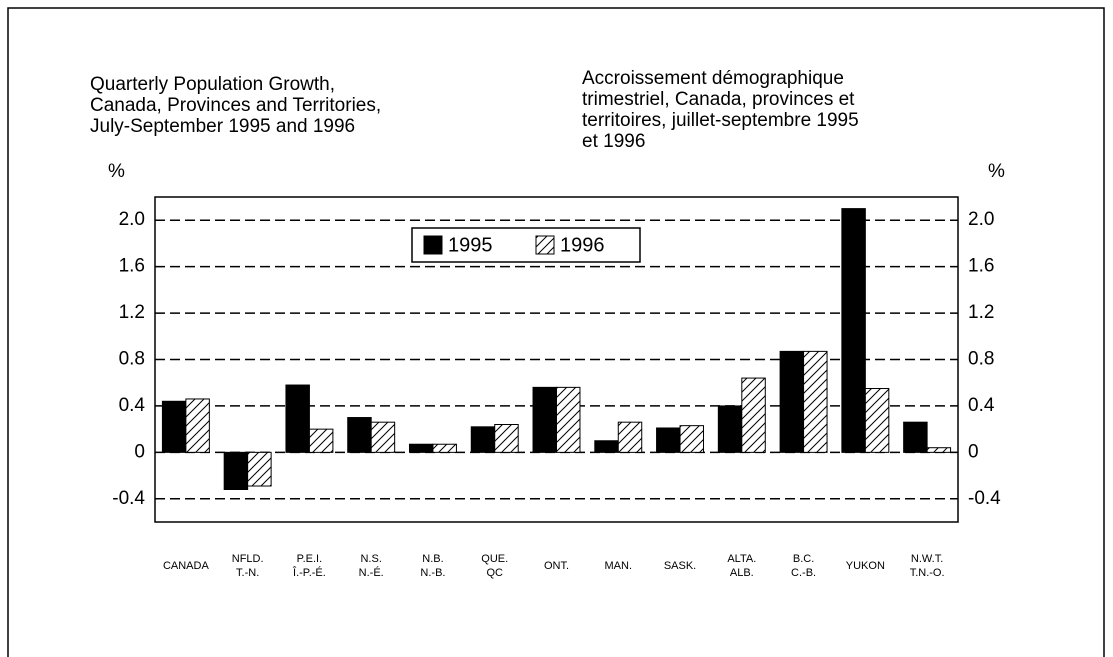 The width and height of the screenshot is (1113, 657). I want to click on chart-title: Quarterly Population Growth,, so click(212, 84).